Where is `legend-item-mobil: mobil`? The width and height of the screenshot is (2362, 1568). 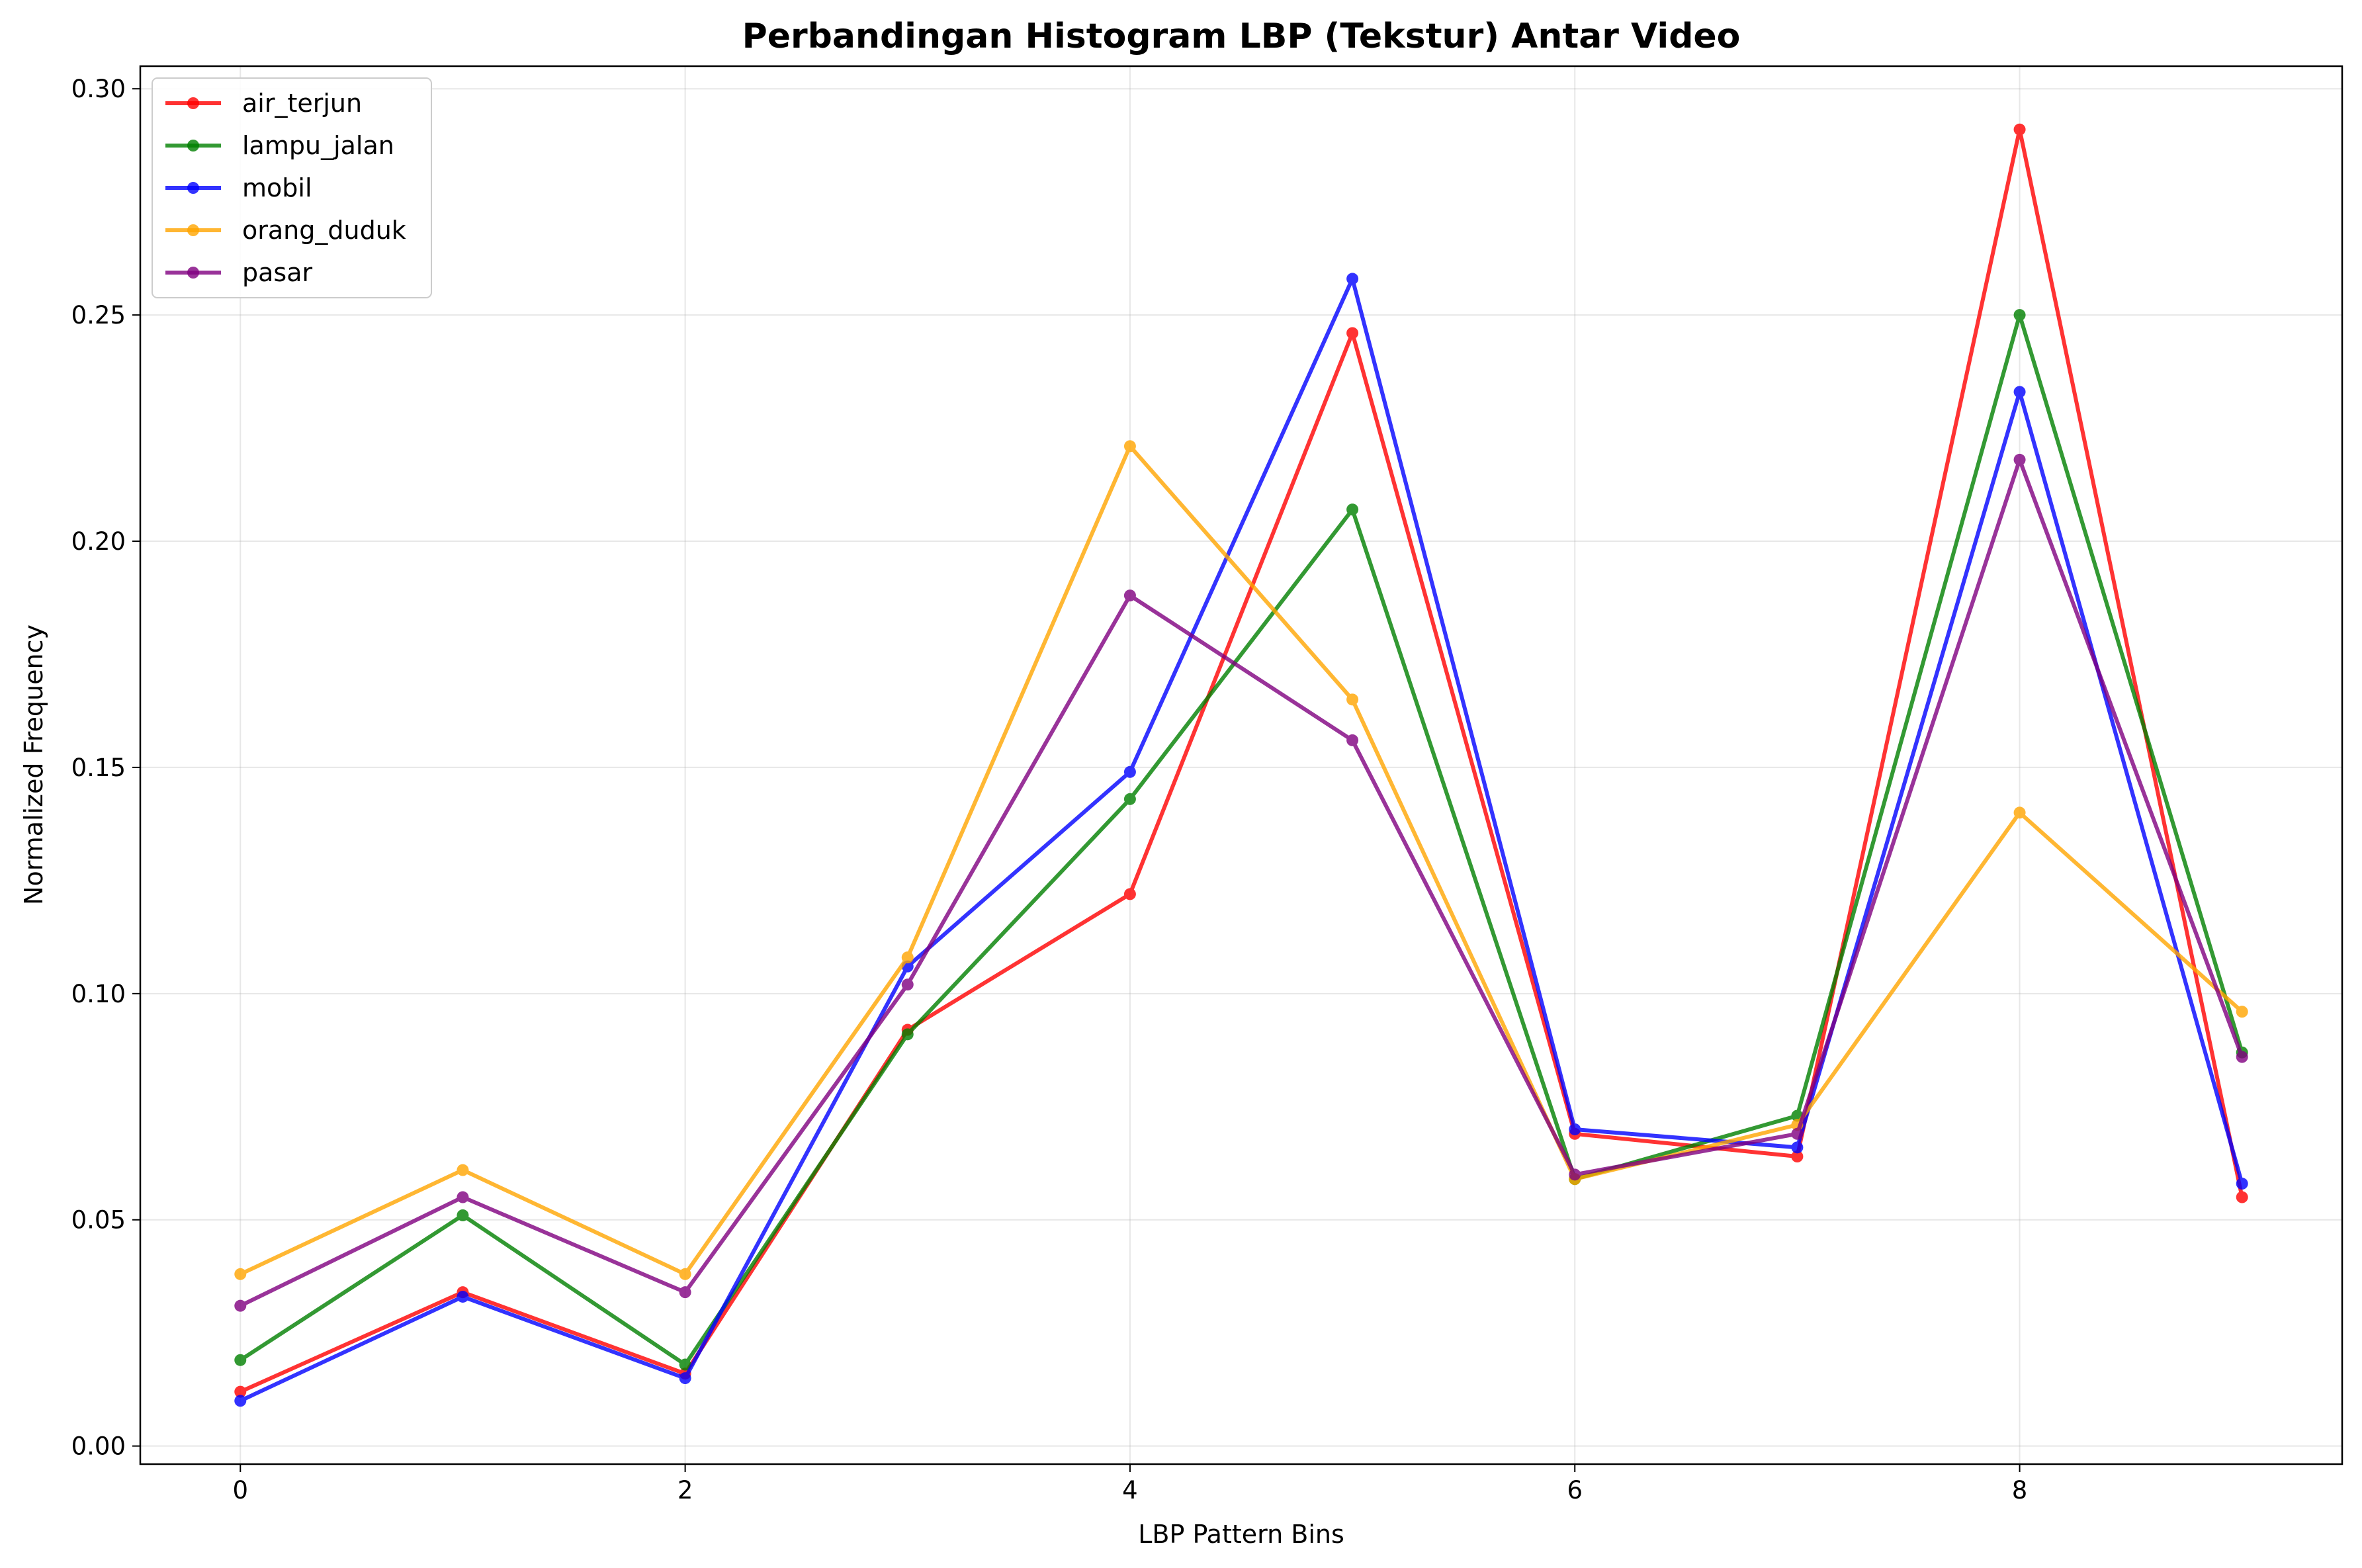 legend-item-mobil: mobil is located at coordinates (238, 188).